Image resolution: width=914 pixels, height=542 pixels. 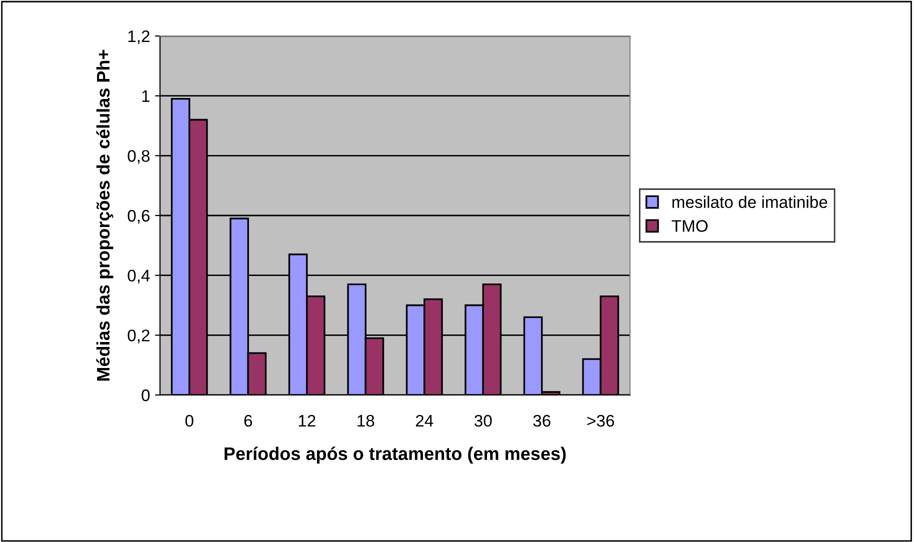 What do you see at coordinates (139, 337) in the screenshot?
I see `y-tick-label: 0,2` at bounding box center [139, 337].